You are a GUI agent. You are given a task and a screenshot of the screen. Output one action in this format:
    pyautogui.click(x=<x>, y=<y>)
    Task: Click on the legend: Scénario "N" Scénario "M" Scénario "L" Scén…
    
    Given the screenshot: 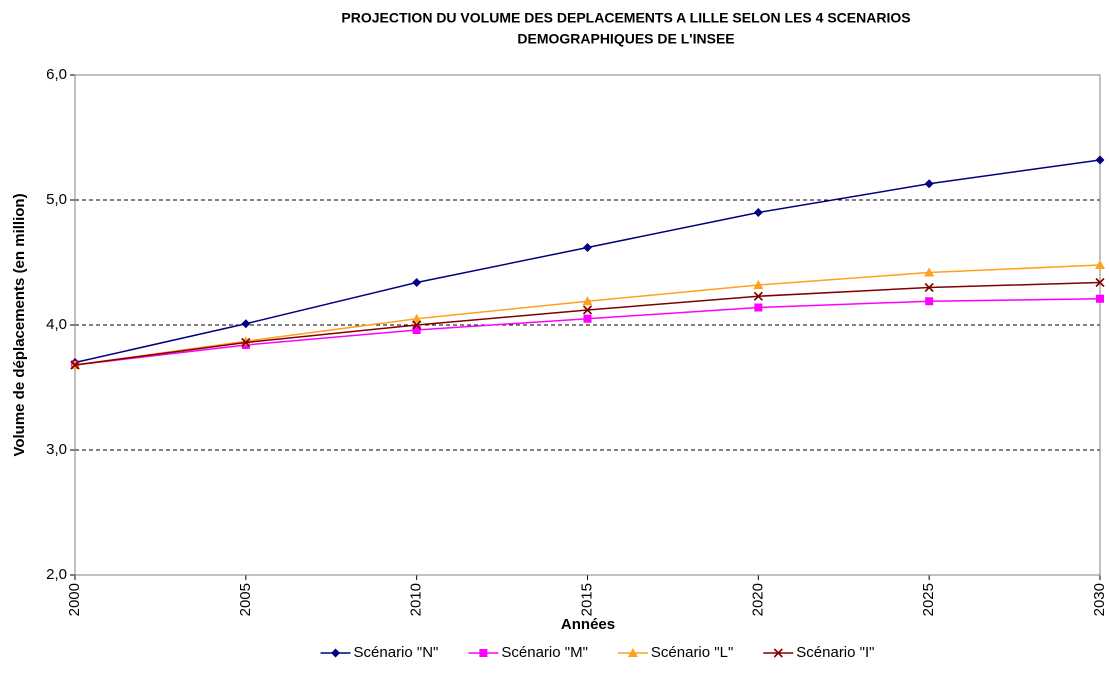 What is the action you would take?
    pyautogui.click(x=597, y=652)
    